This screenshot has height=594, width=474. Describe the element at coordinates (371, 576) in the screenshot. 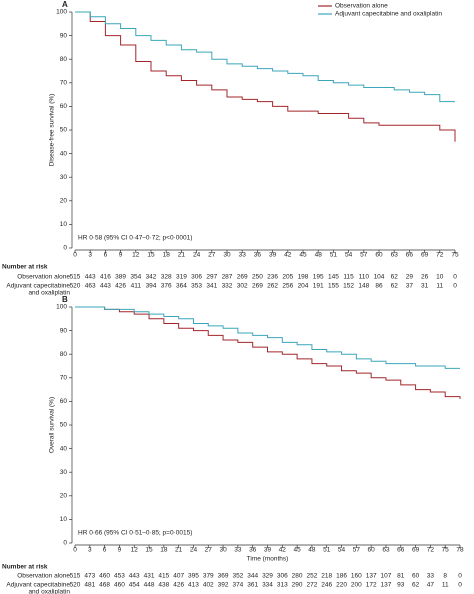

I see `risk-value: 137` at that location.